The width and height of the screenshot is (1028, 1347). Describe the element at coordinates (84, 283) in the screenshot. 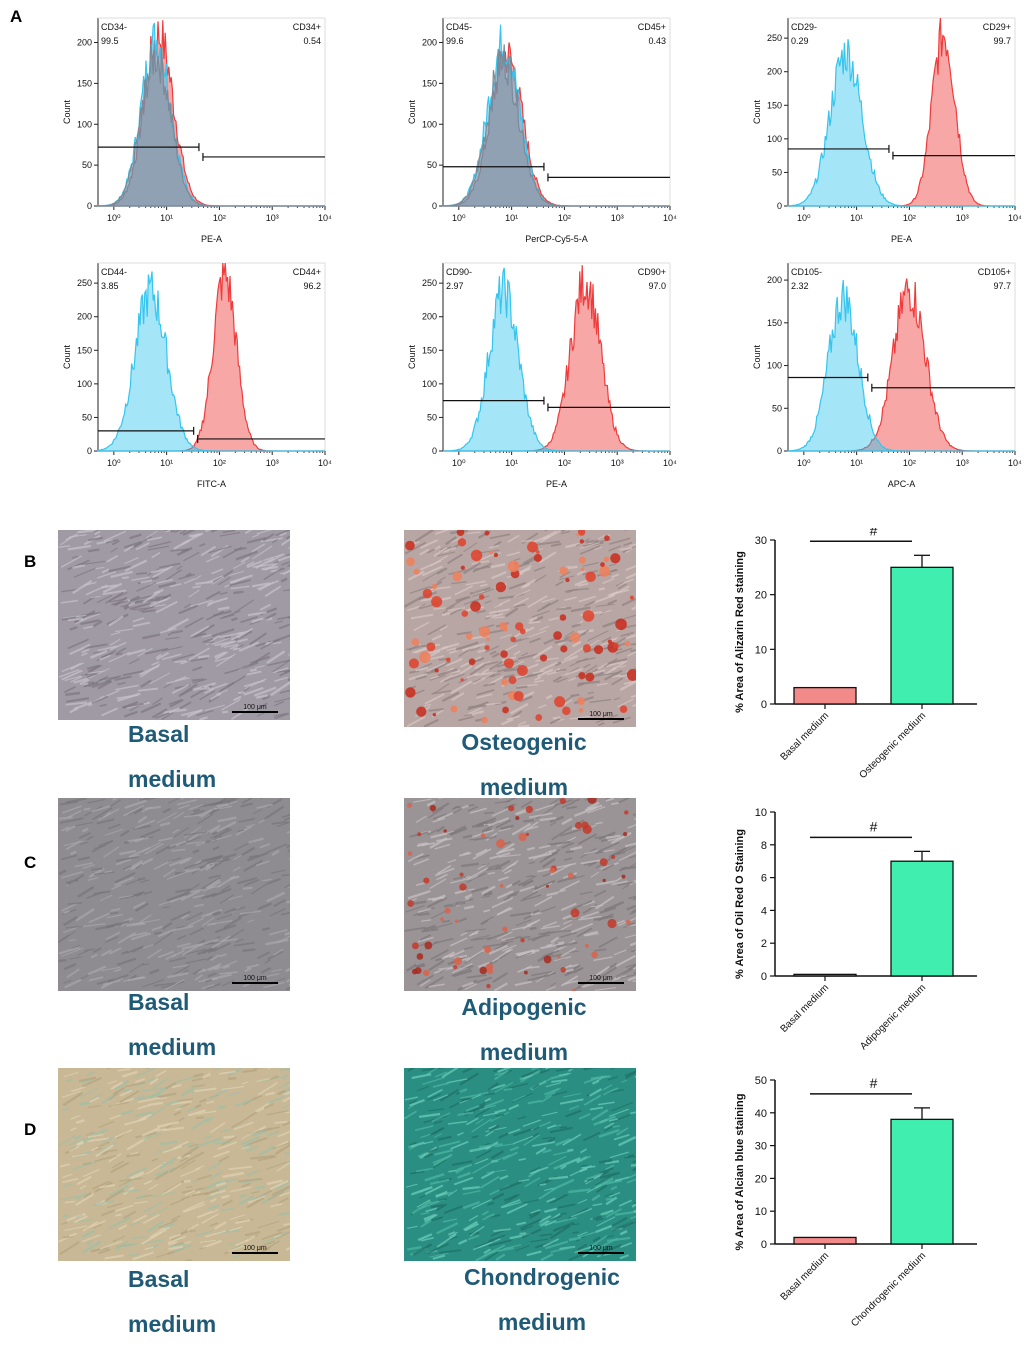

I see `y-tick-label: 250` at that location.